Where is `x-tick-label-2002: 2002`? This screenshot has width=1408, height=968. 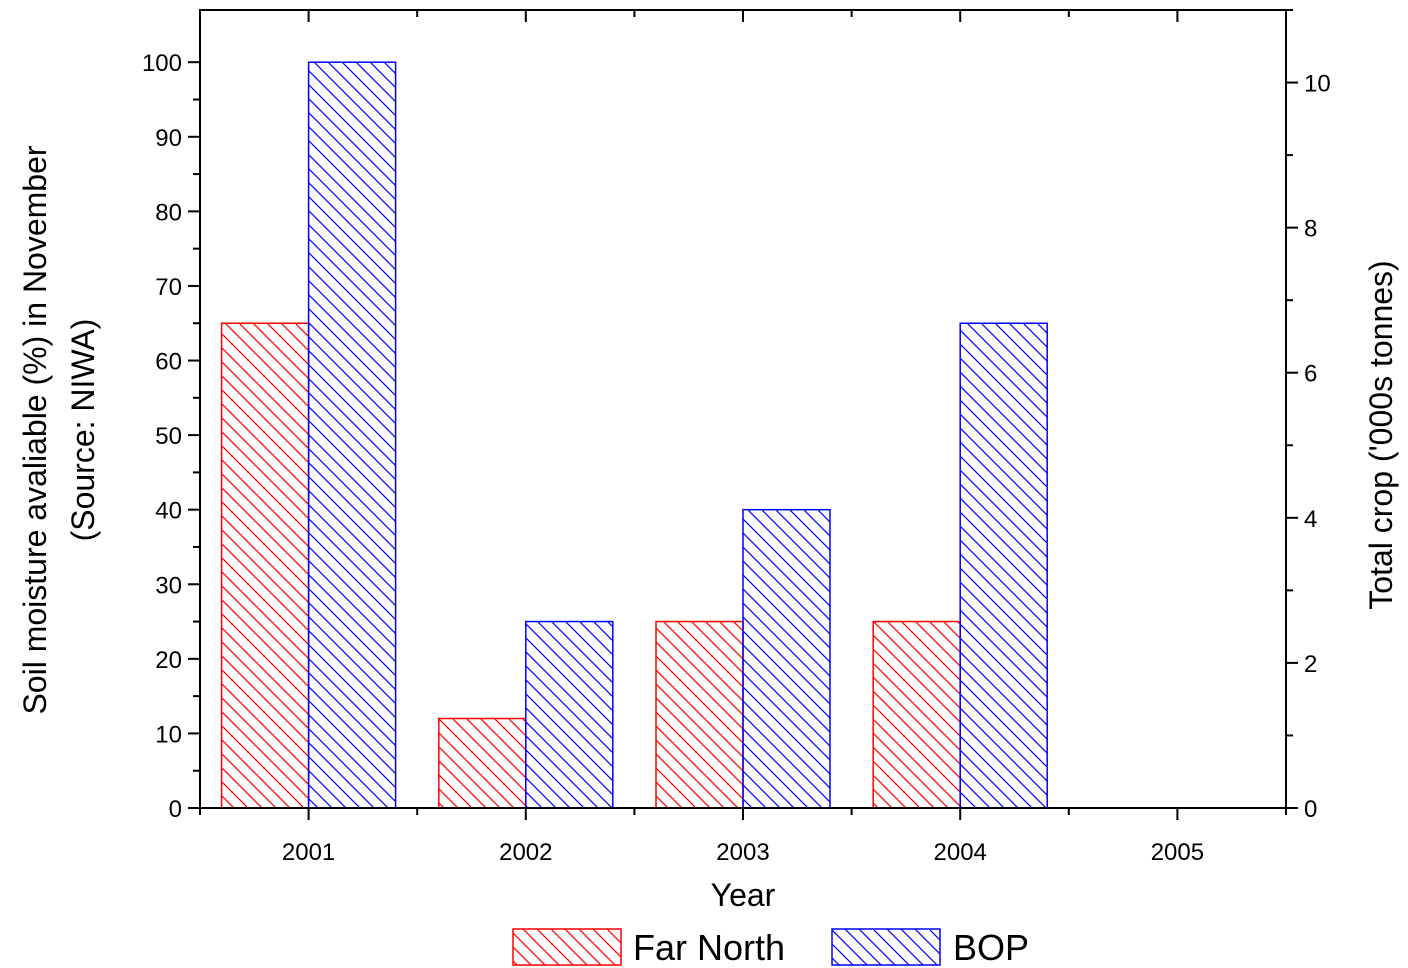
x-tick-label-2002: 2002 is located at coordinates (525, 852).